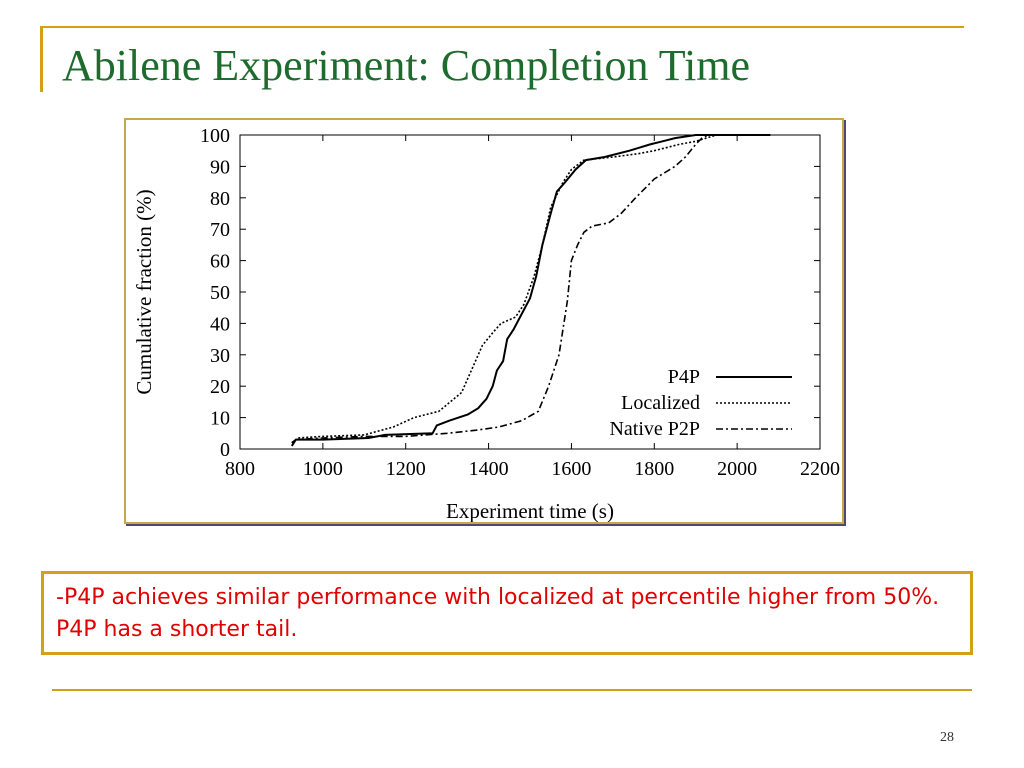 Image resolution: width=1024 pixels, height=768 pixels. What do you see at coordinates (220, 356) in the screenshot?
I see `y-tick-label: 30` at bounding box center [220, 356].